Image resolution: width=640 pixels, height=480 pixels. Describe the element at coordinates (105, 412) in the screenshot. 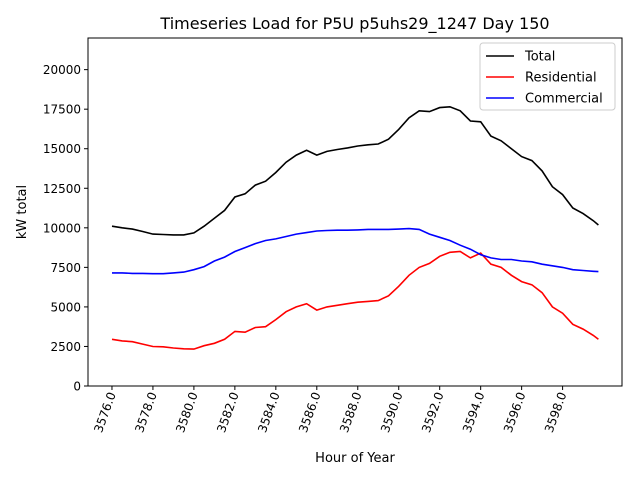

I see `x-tick-label: 3576.0` at that location.